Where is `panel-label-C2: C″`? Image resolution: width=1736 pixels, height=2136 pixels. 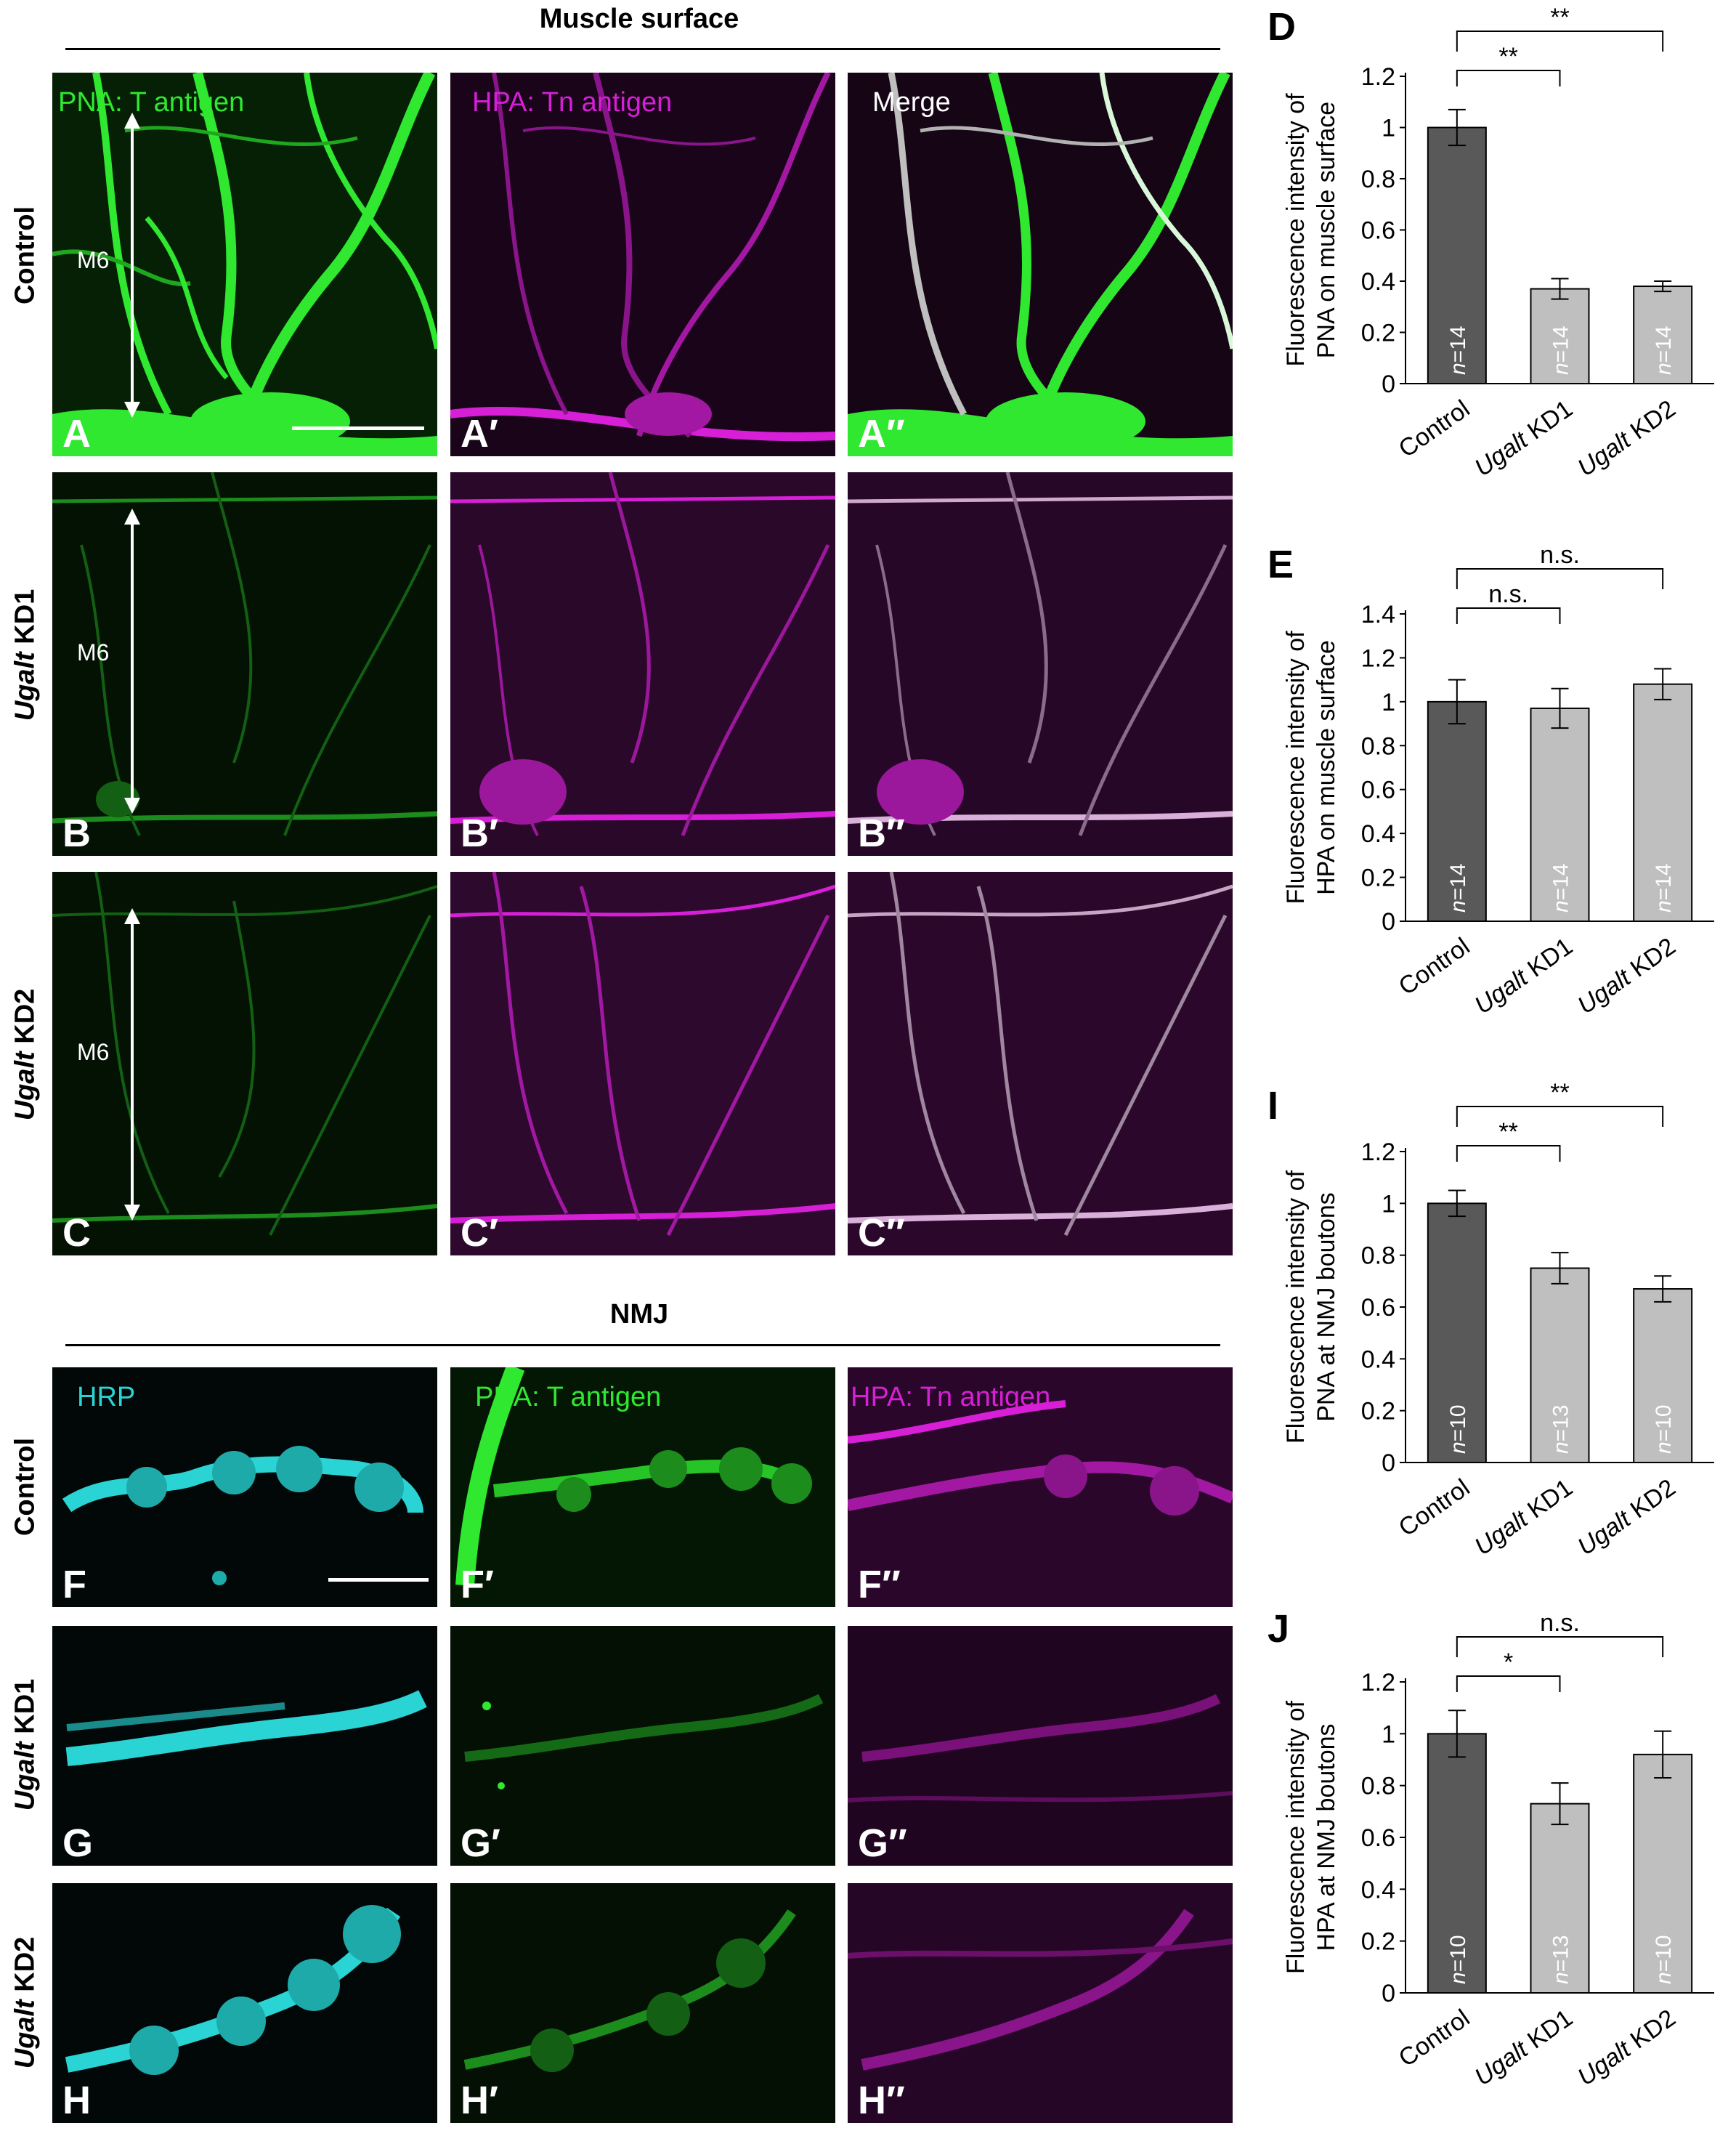
panel-label-C2: C″ is located at coordinates (881, 1233).